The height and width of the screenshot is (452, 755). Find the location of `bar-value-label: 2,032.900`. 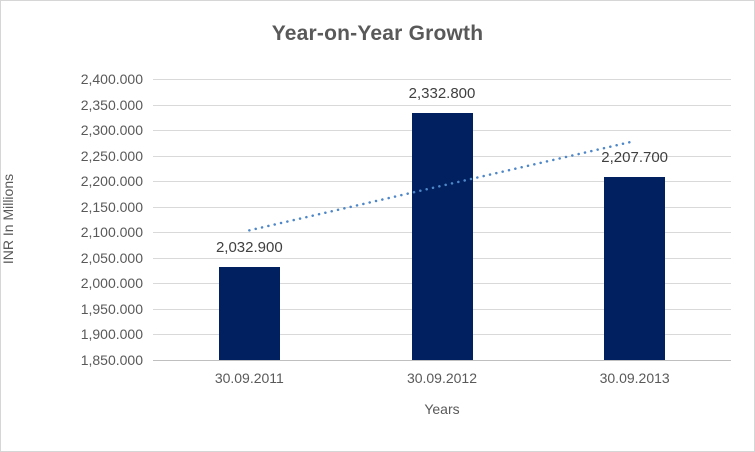

bar-value-label: 2,032.900 is located at coordinates (249, 247).